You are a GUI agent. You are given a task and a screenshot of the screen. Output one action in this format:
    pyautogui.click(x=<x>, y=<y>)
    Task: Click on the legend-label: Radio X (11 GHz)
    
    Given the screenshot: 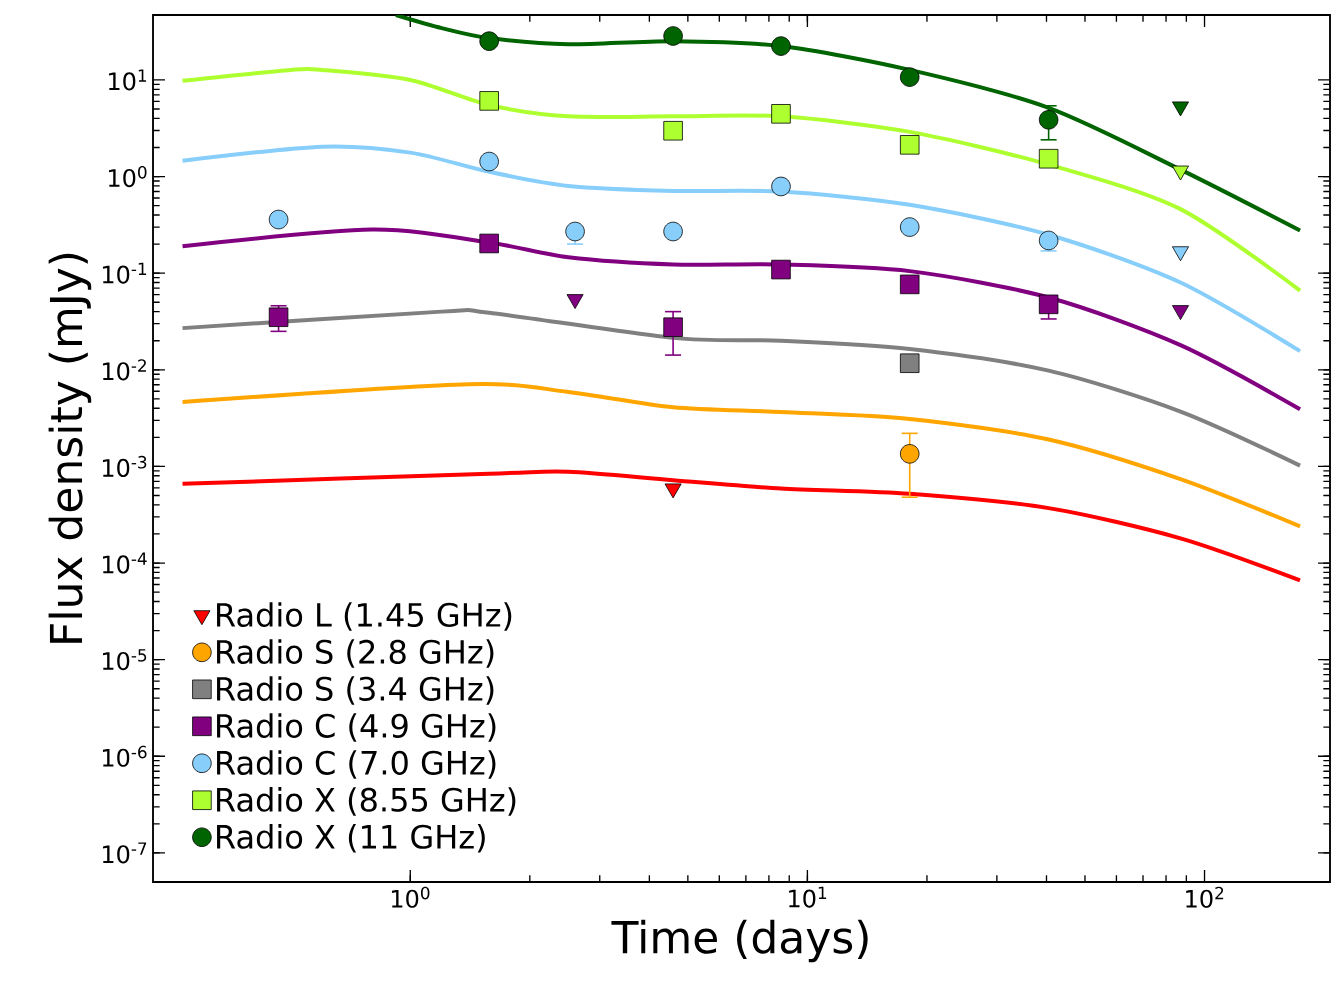 What is the action you would take?
    pyautogui.click(x=351, y=838)
    